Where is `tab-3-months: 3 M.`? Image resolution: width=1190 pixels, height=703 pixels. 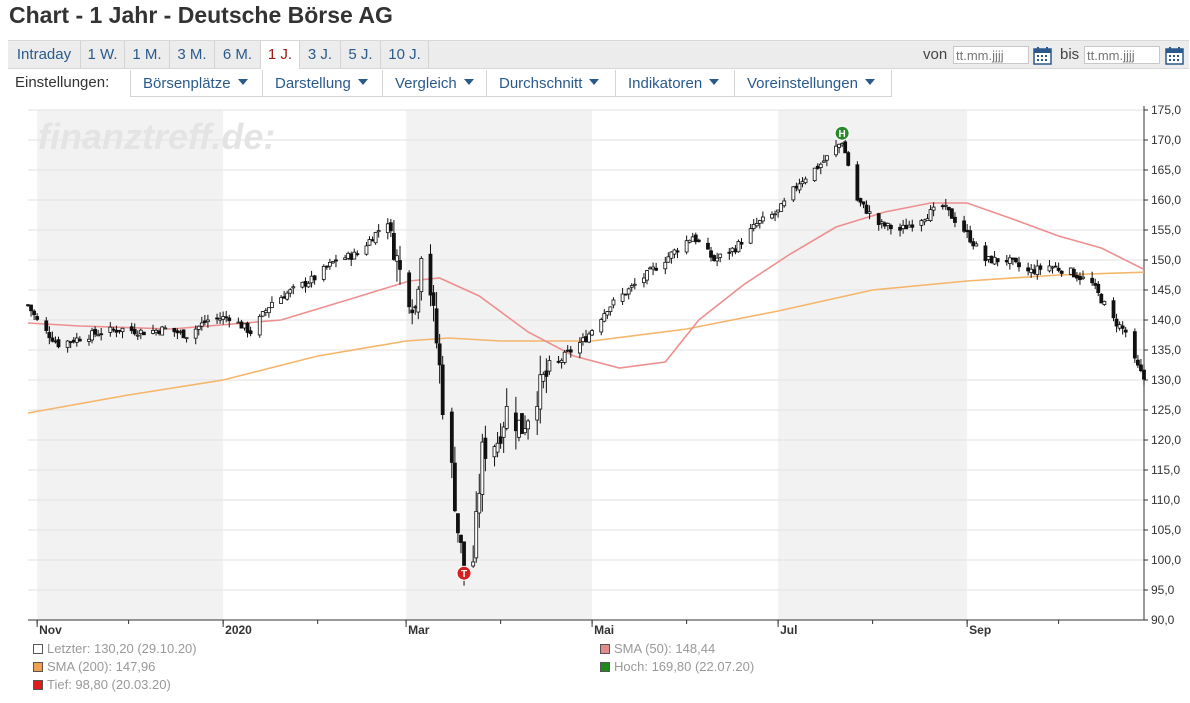 tab-3-months: 3 M. is located at coordinates (192, 54).